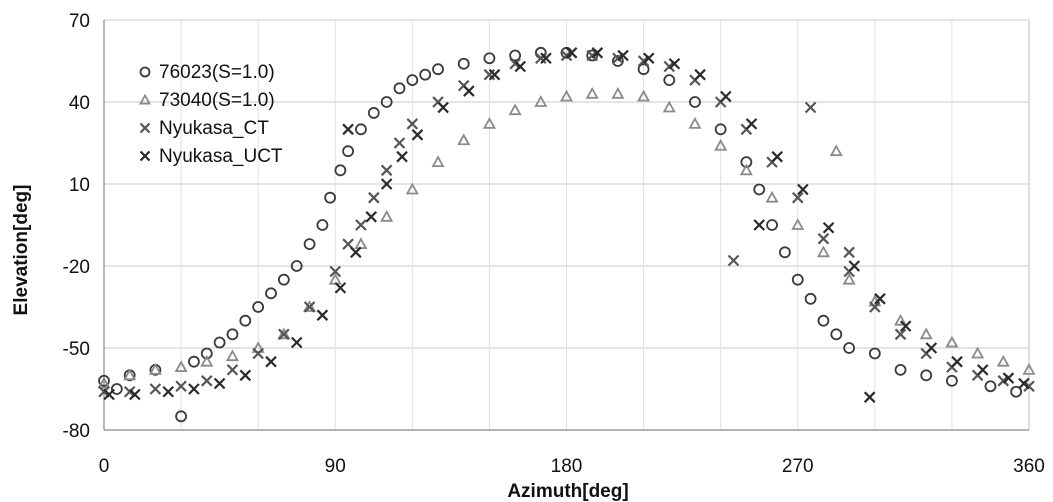 The image size is (1053, 502). Describe the element at coordinates (79, 21) in the screenshot. I see `y-tick-label: 70` at that location.